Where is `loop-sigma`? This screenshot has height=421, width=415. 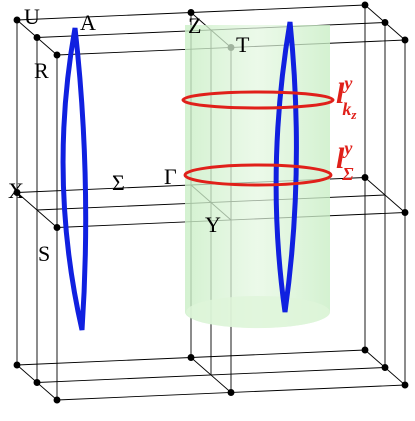 loop-sigma is located at coordinates (258, 175).